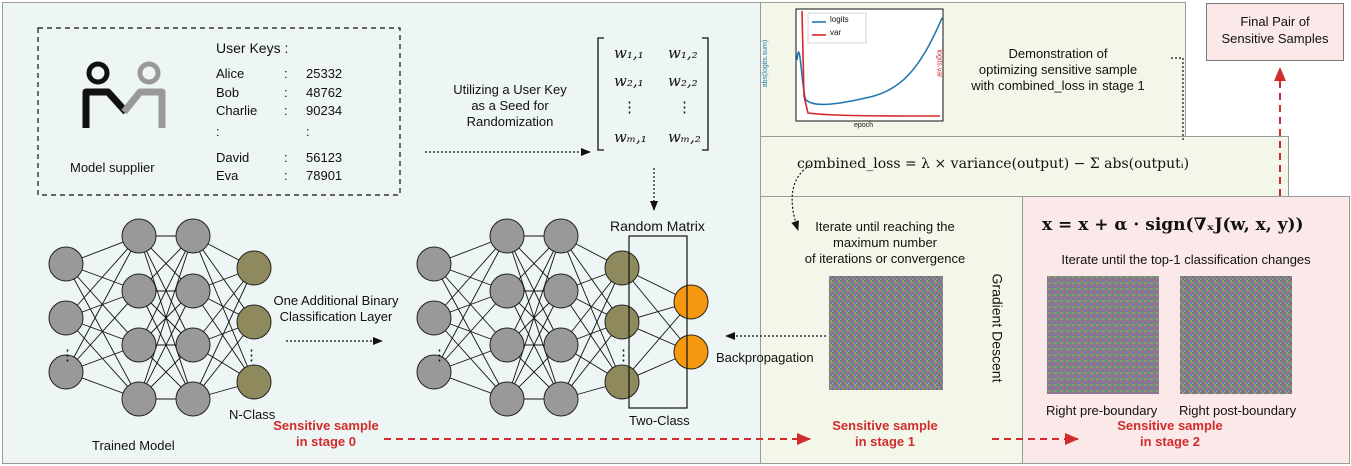 This screenshot has width=1351, height=466. Describe the element at coordinates (600, 94) in the screenshot. I see `matrix-left-bracket` at that location.